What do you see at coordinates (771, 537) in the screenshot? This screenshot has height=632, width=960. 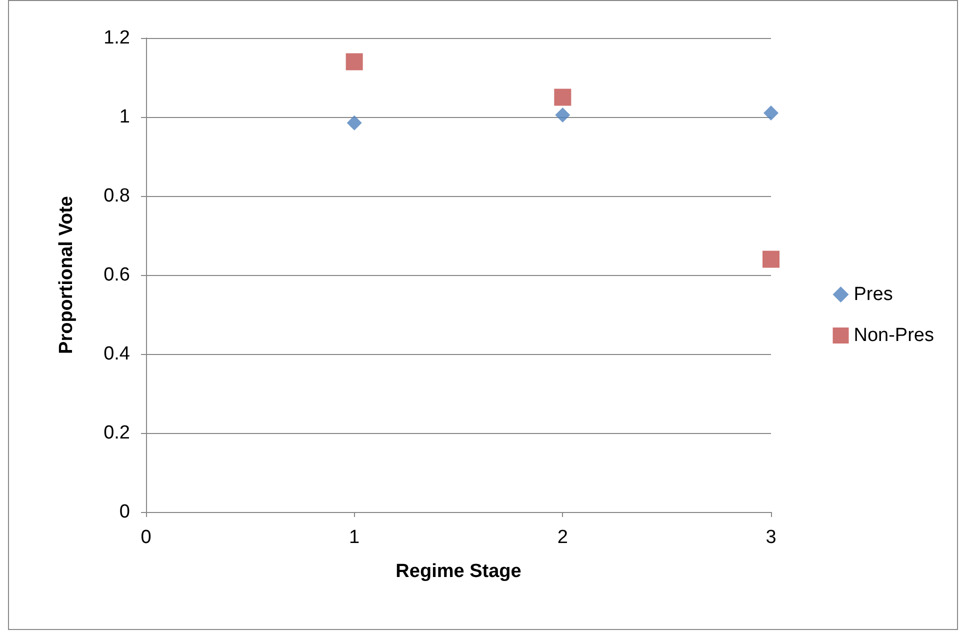 I see `x-tick-label: 3` at bounding box center [771, 537].